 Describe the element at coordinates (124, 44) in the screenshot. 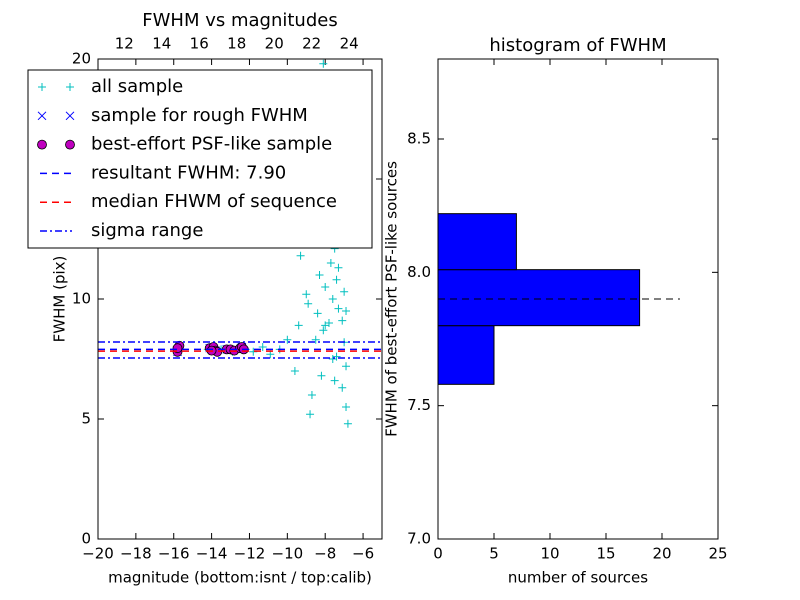

I see `top-tick-label: 12` at that location.